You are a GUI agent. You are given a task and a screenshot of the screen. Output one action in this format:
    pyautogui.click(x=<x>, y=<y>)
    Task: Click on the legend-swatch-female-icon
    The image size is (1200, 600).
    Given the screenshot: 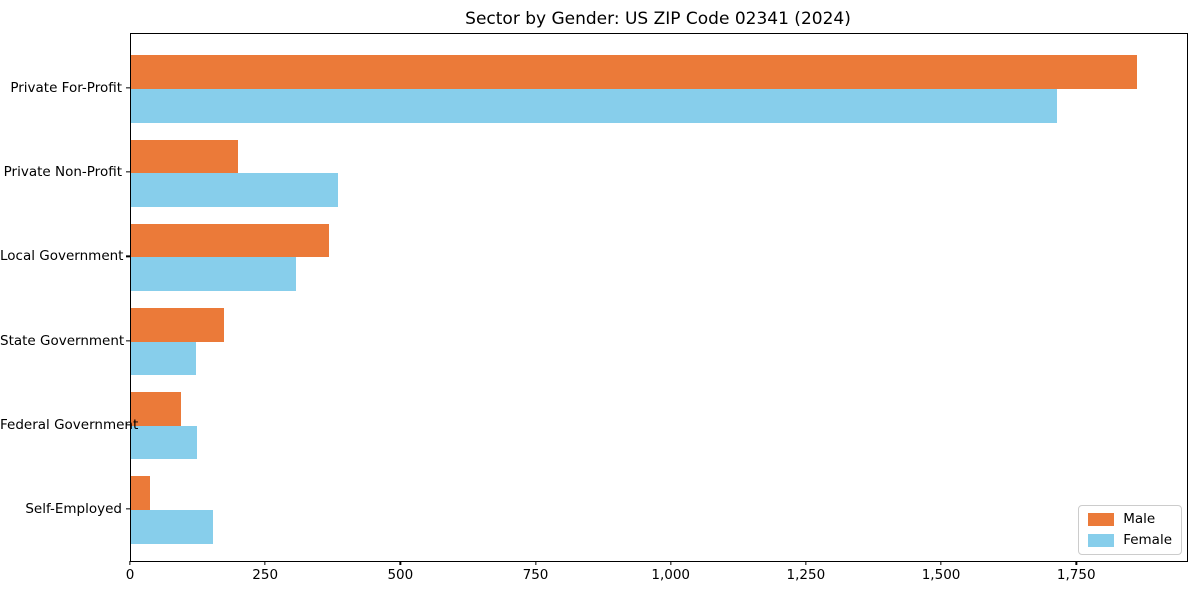 What is the action you would take?
    pyautogui.click(x=1101, y=540)
    